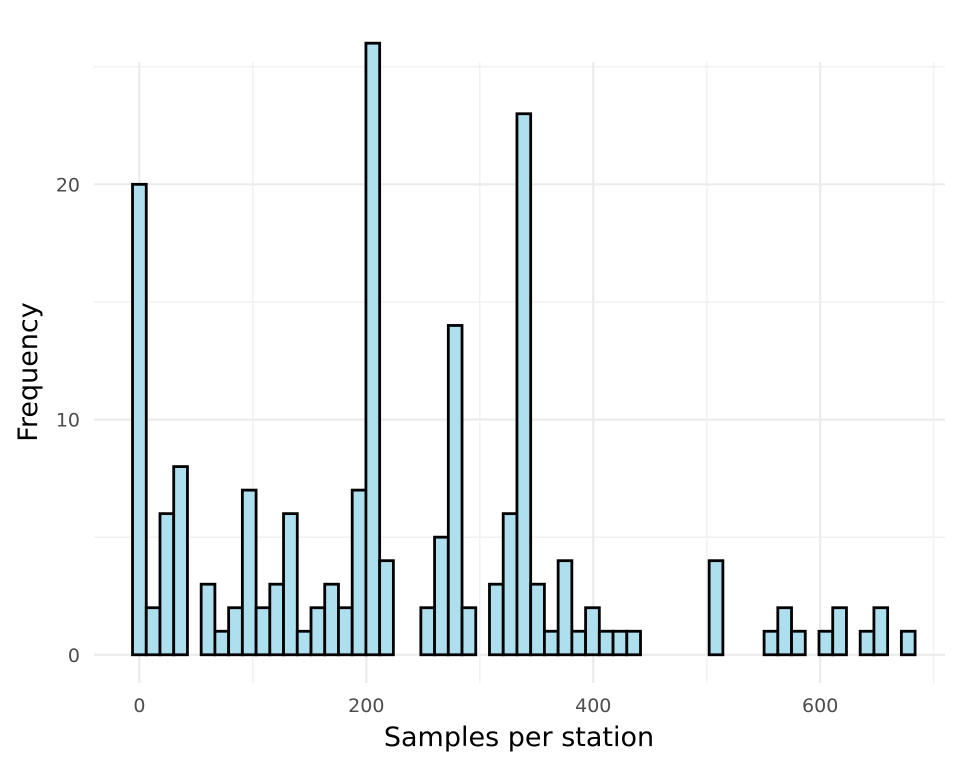  What do you see at coordinates (74, 656) in the screenshot?
I see `y-tick-label: 0` at bounding box center [74, 656].